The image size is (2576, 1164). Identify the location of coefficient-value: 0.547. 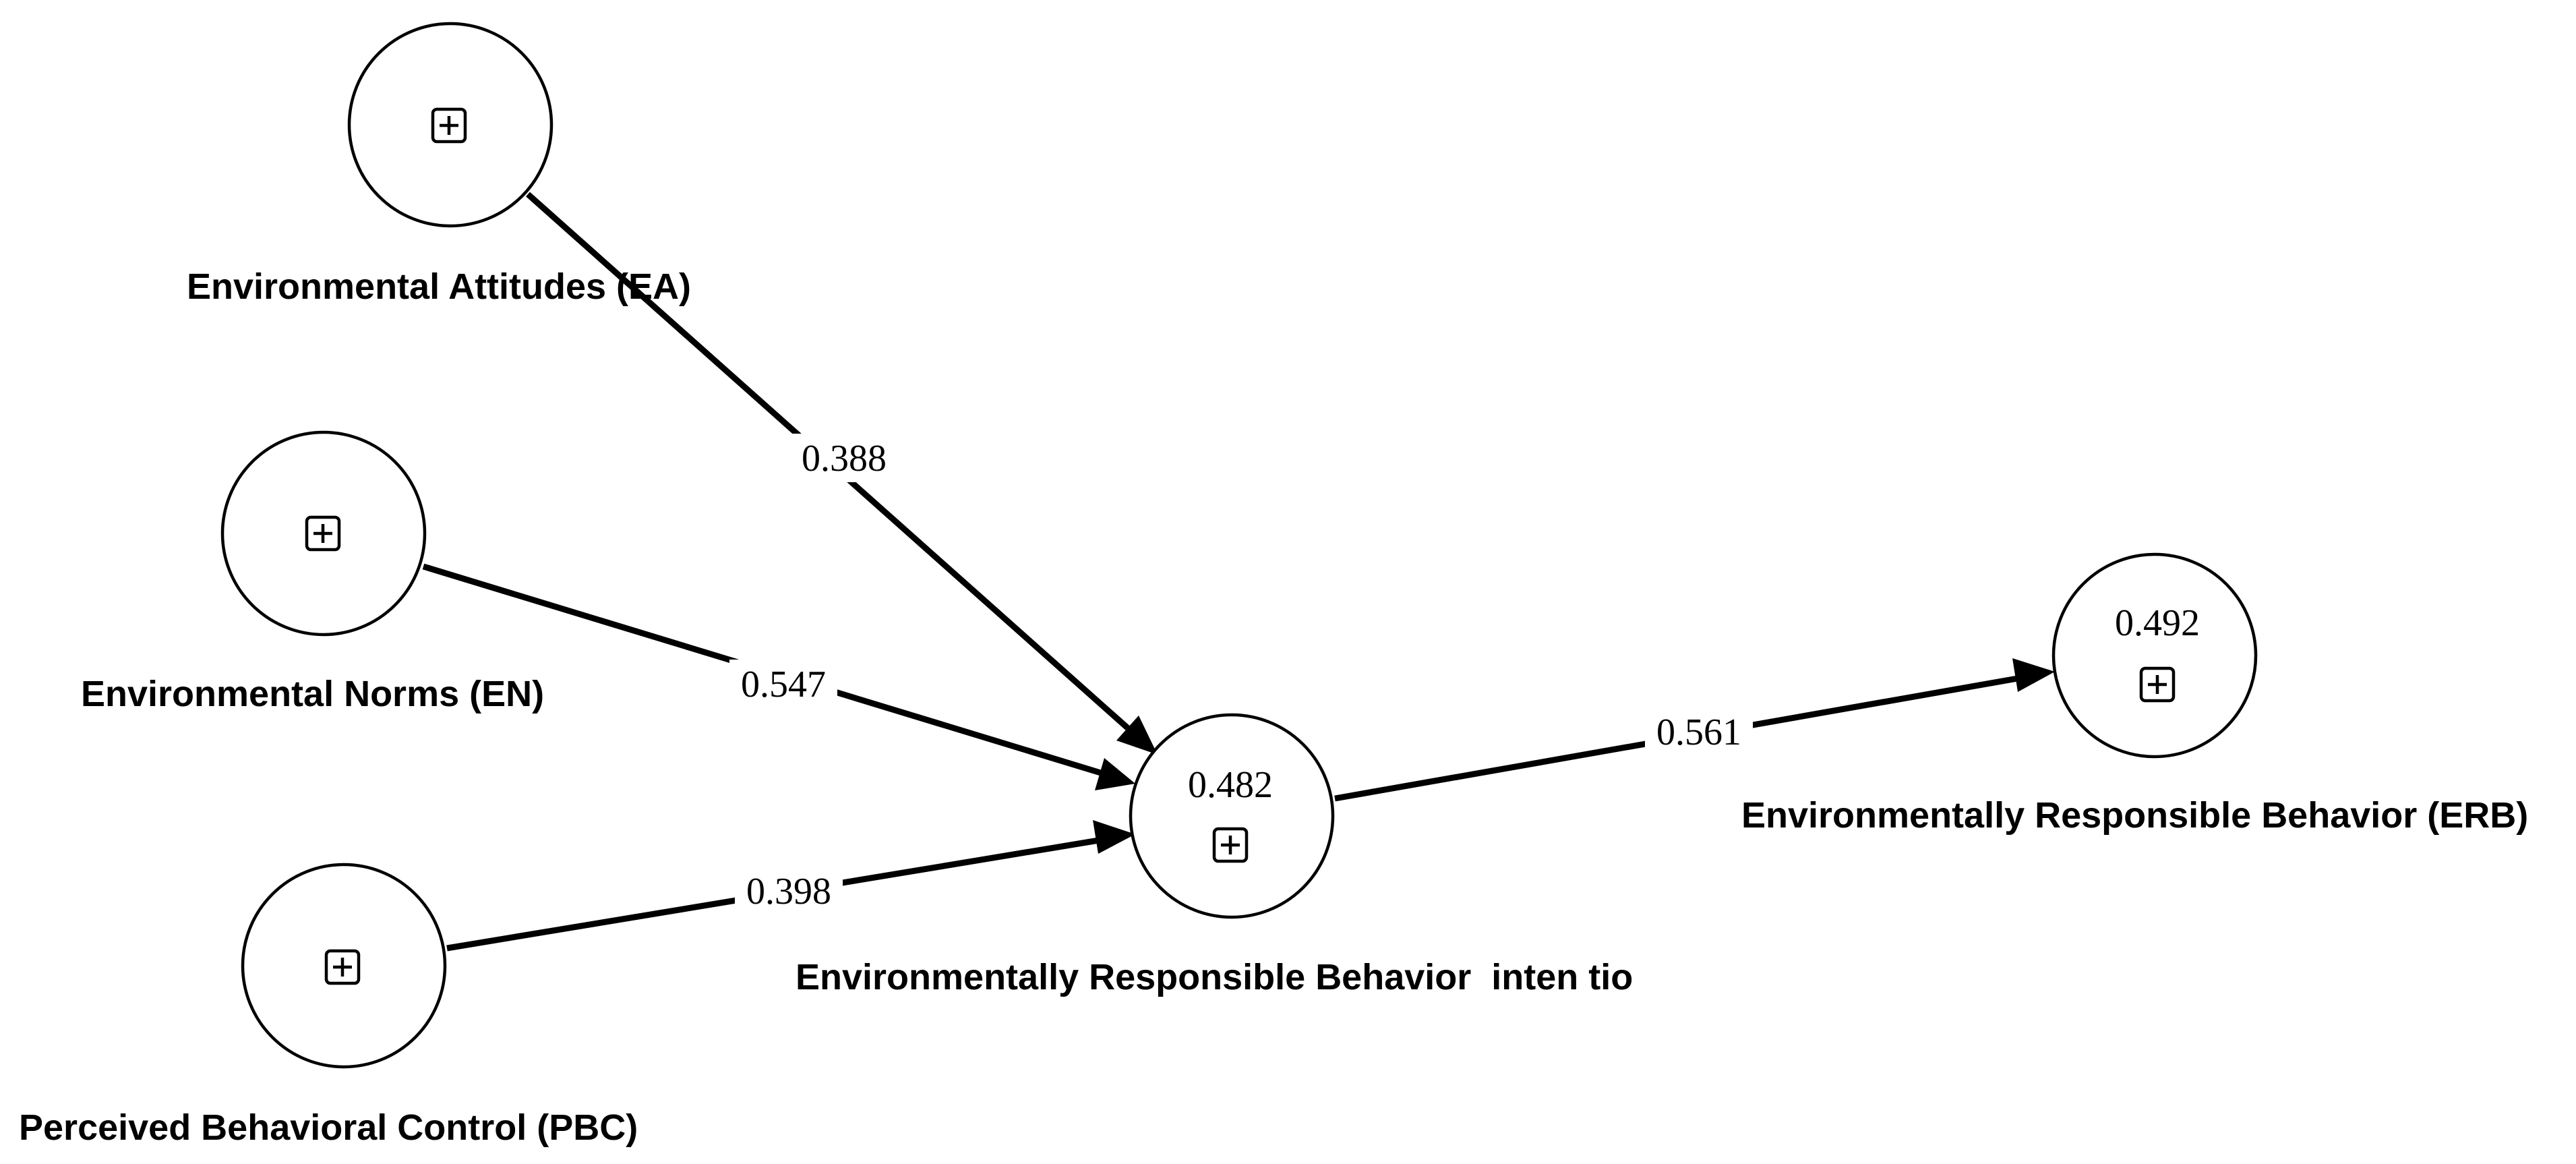
(784, 684).